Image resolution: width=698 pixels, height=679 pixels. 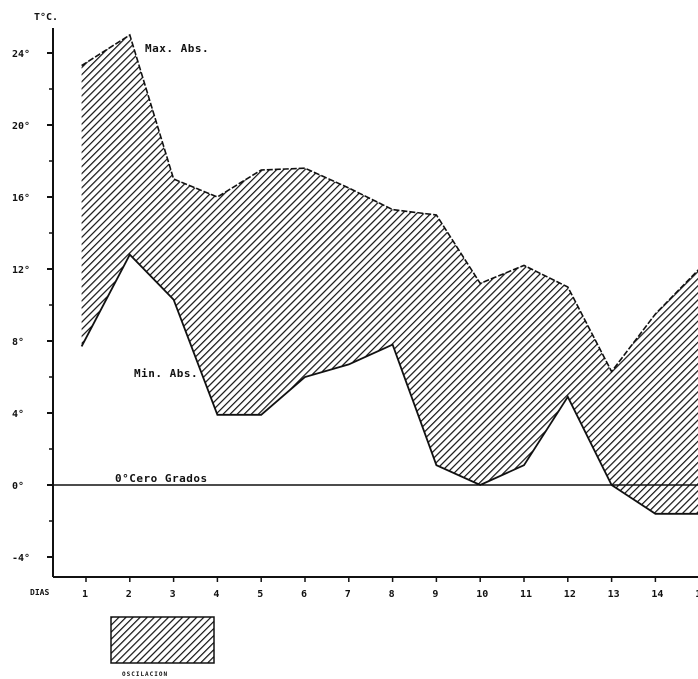 I want to click on x-tick-label: 7, so click(x=348, y=594).